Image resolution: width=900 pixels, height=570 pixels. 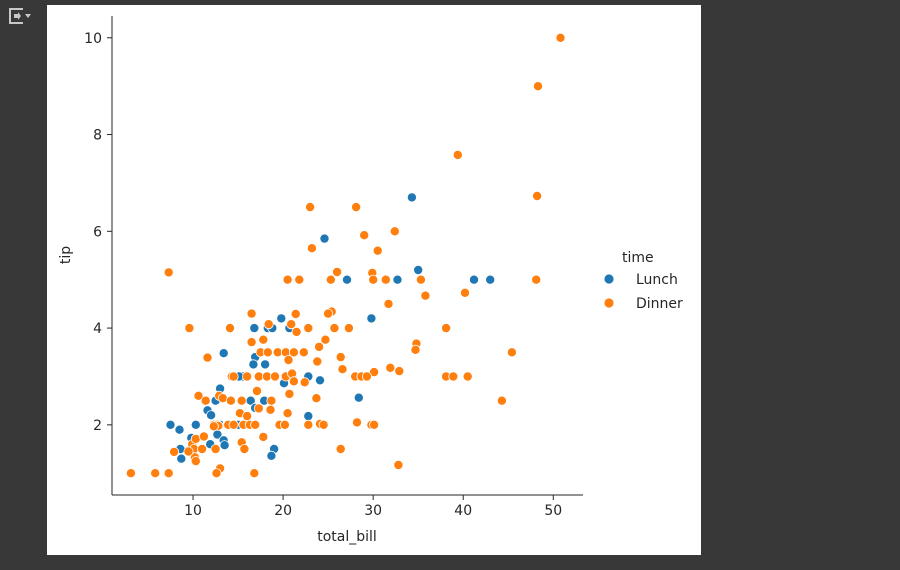 What do you see at coordinates (283, 511) in the screenshot?
I see `x-tick-label: 20` at bounding box center [283, 511].